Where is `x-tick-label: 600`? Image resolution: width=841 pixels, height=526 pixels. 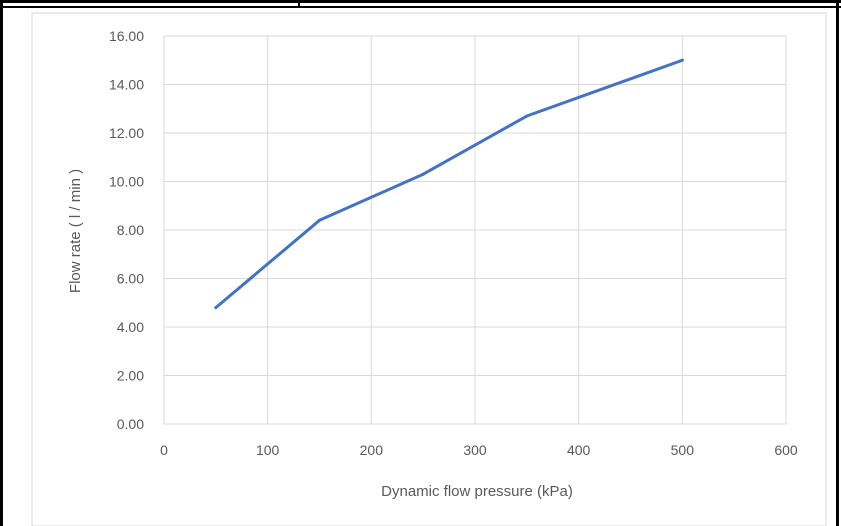
x-tick-label: 600 is located at coordinates (786, 450).